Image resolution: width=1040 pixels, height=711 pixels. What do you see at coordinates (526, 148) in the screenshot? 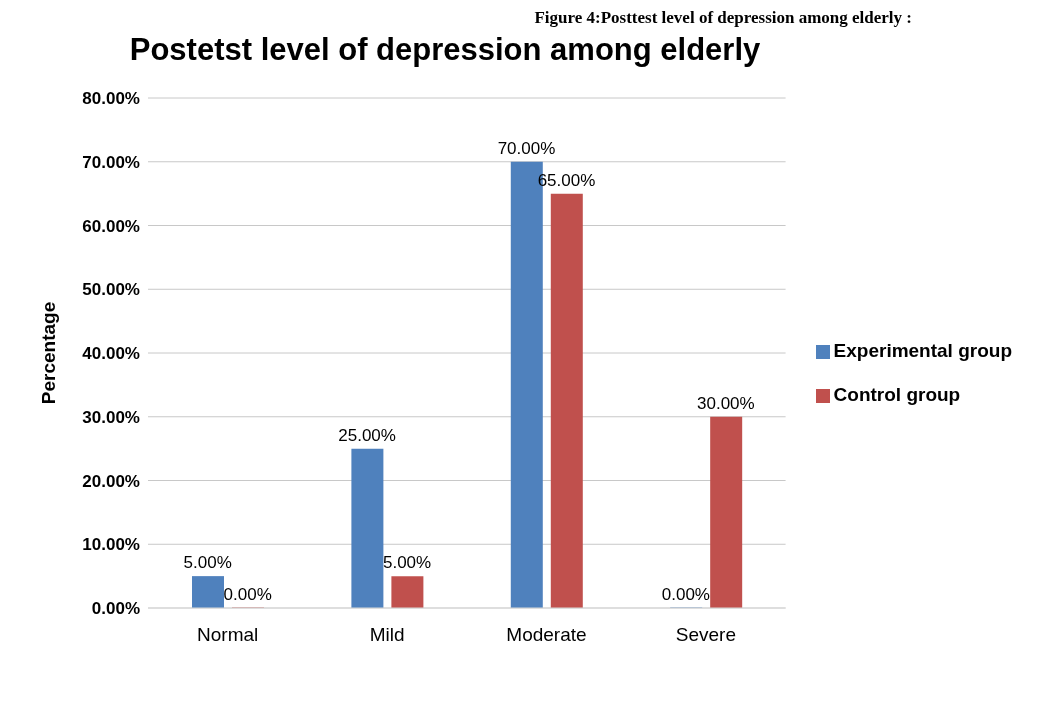
I see `data-label: 70.00%` at bounding box center [526, 148].